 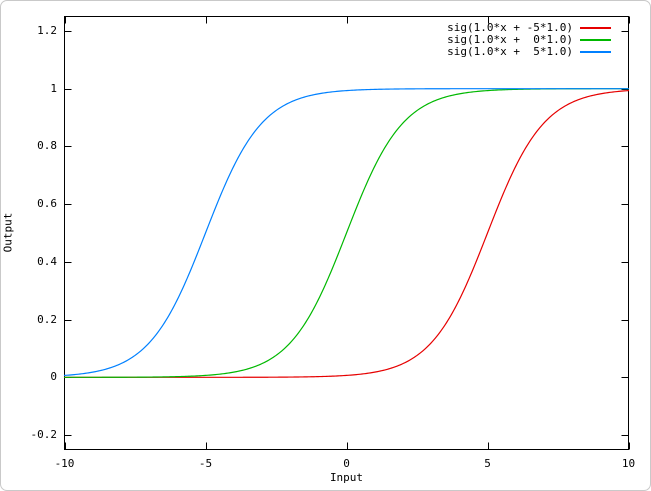 I want to click on legend-item: sig(1.0*x + 0*1.0), so click(x=529, y=40).